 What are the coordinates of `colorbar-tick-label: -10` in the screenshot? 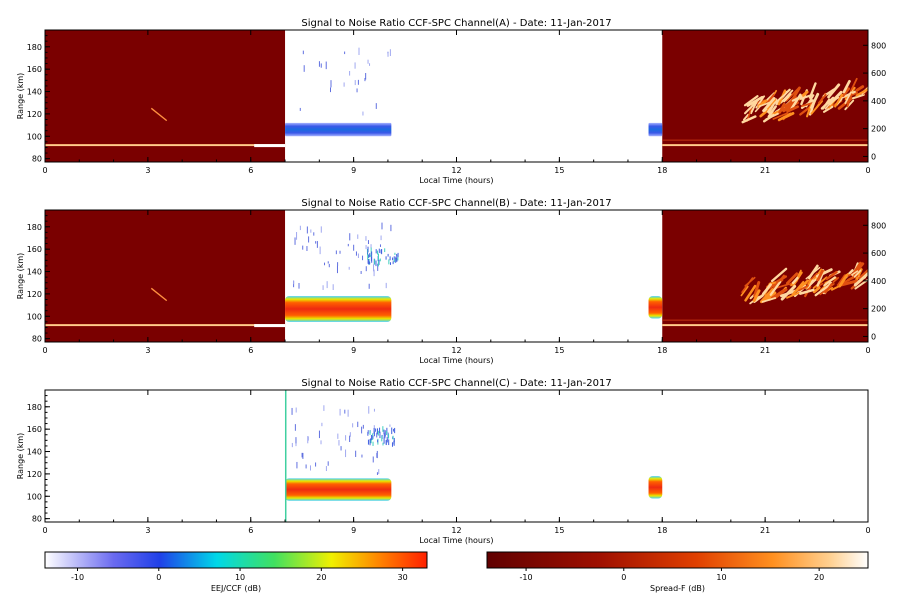 It's located at (526, 577).